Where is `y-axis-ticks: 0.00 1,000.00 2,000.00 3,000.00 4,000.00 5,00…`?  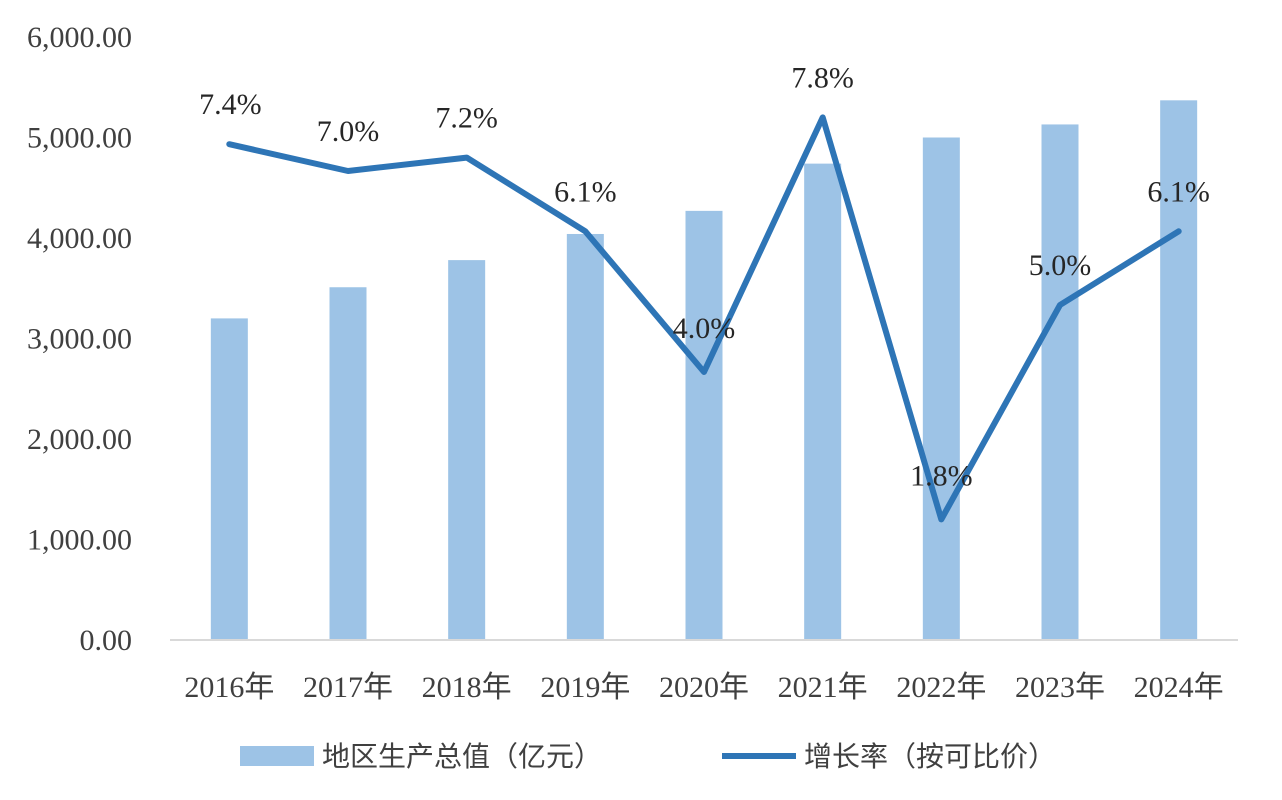
y-axis-ticks: 0.00 1,000.00 2,000.00 3,000.00 4,000.00 5,00… is located at coordinates (79, 339).